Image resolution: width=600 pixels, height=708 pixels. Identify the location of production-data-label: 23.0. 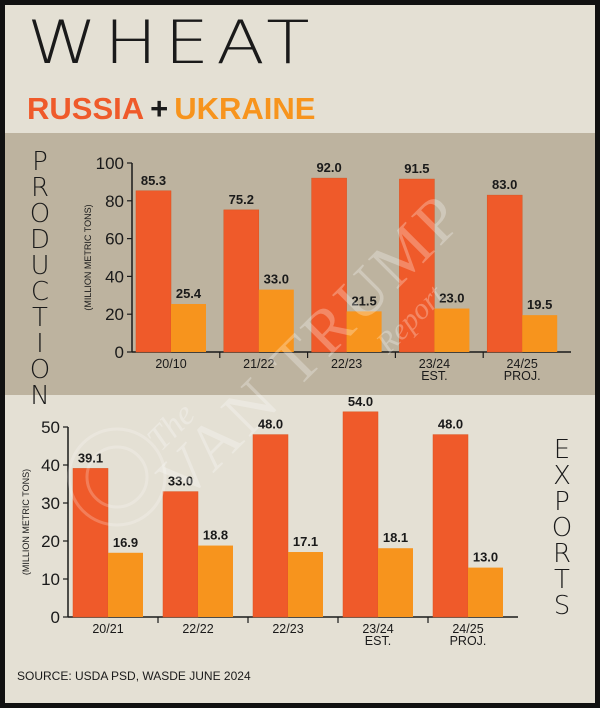
(451, 298).